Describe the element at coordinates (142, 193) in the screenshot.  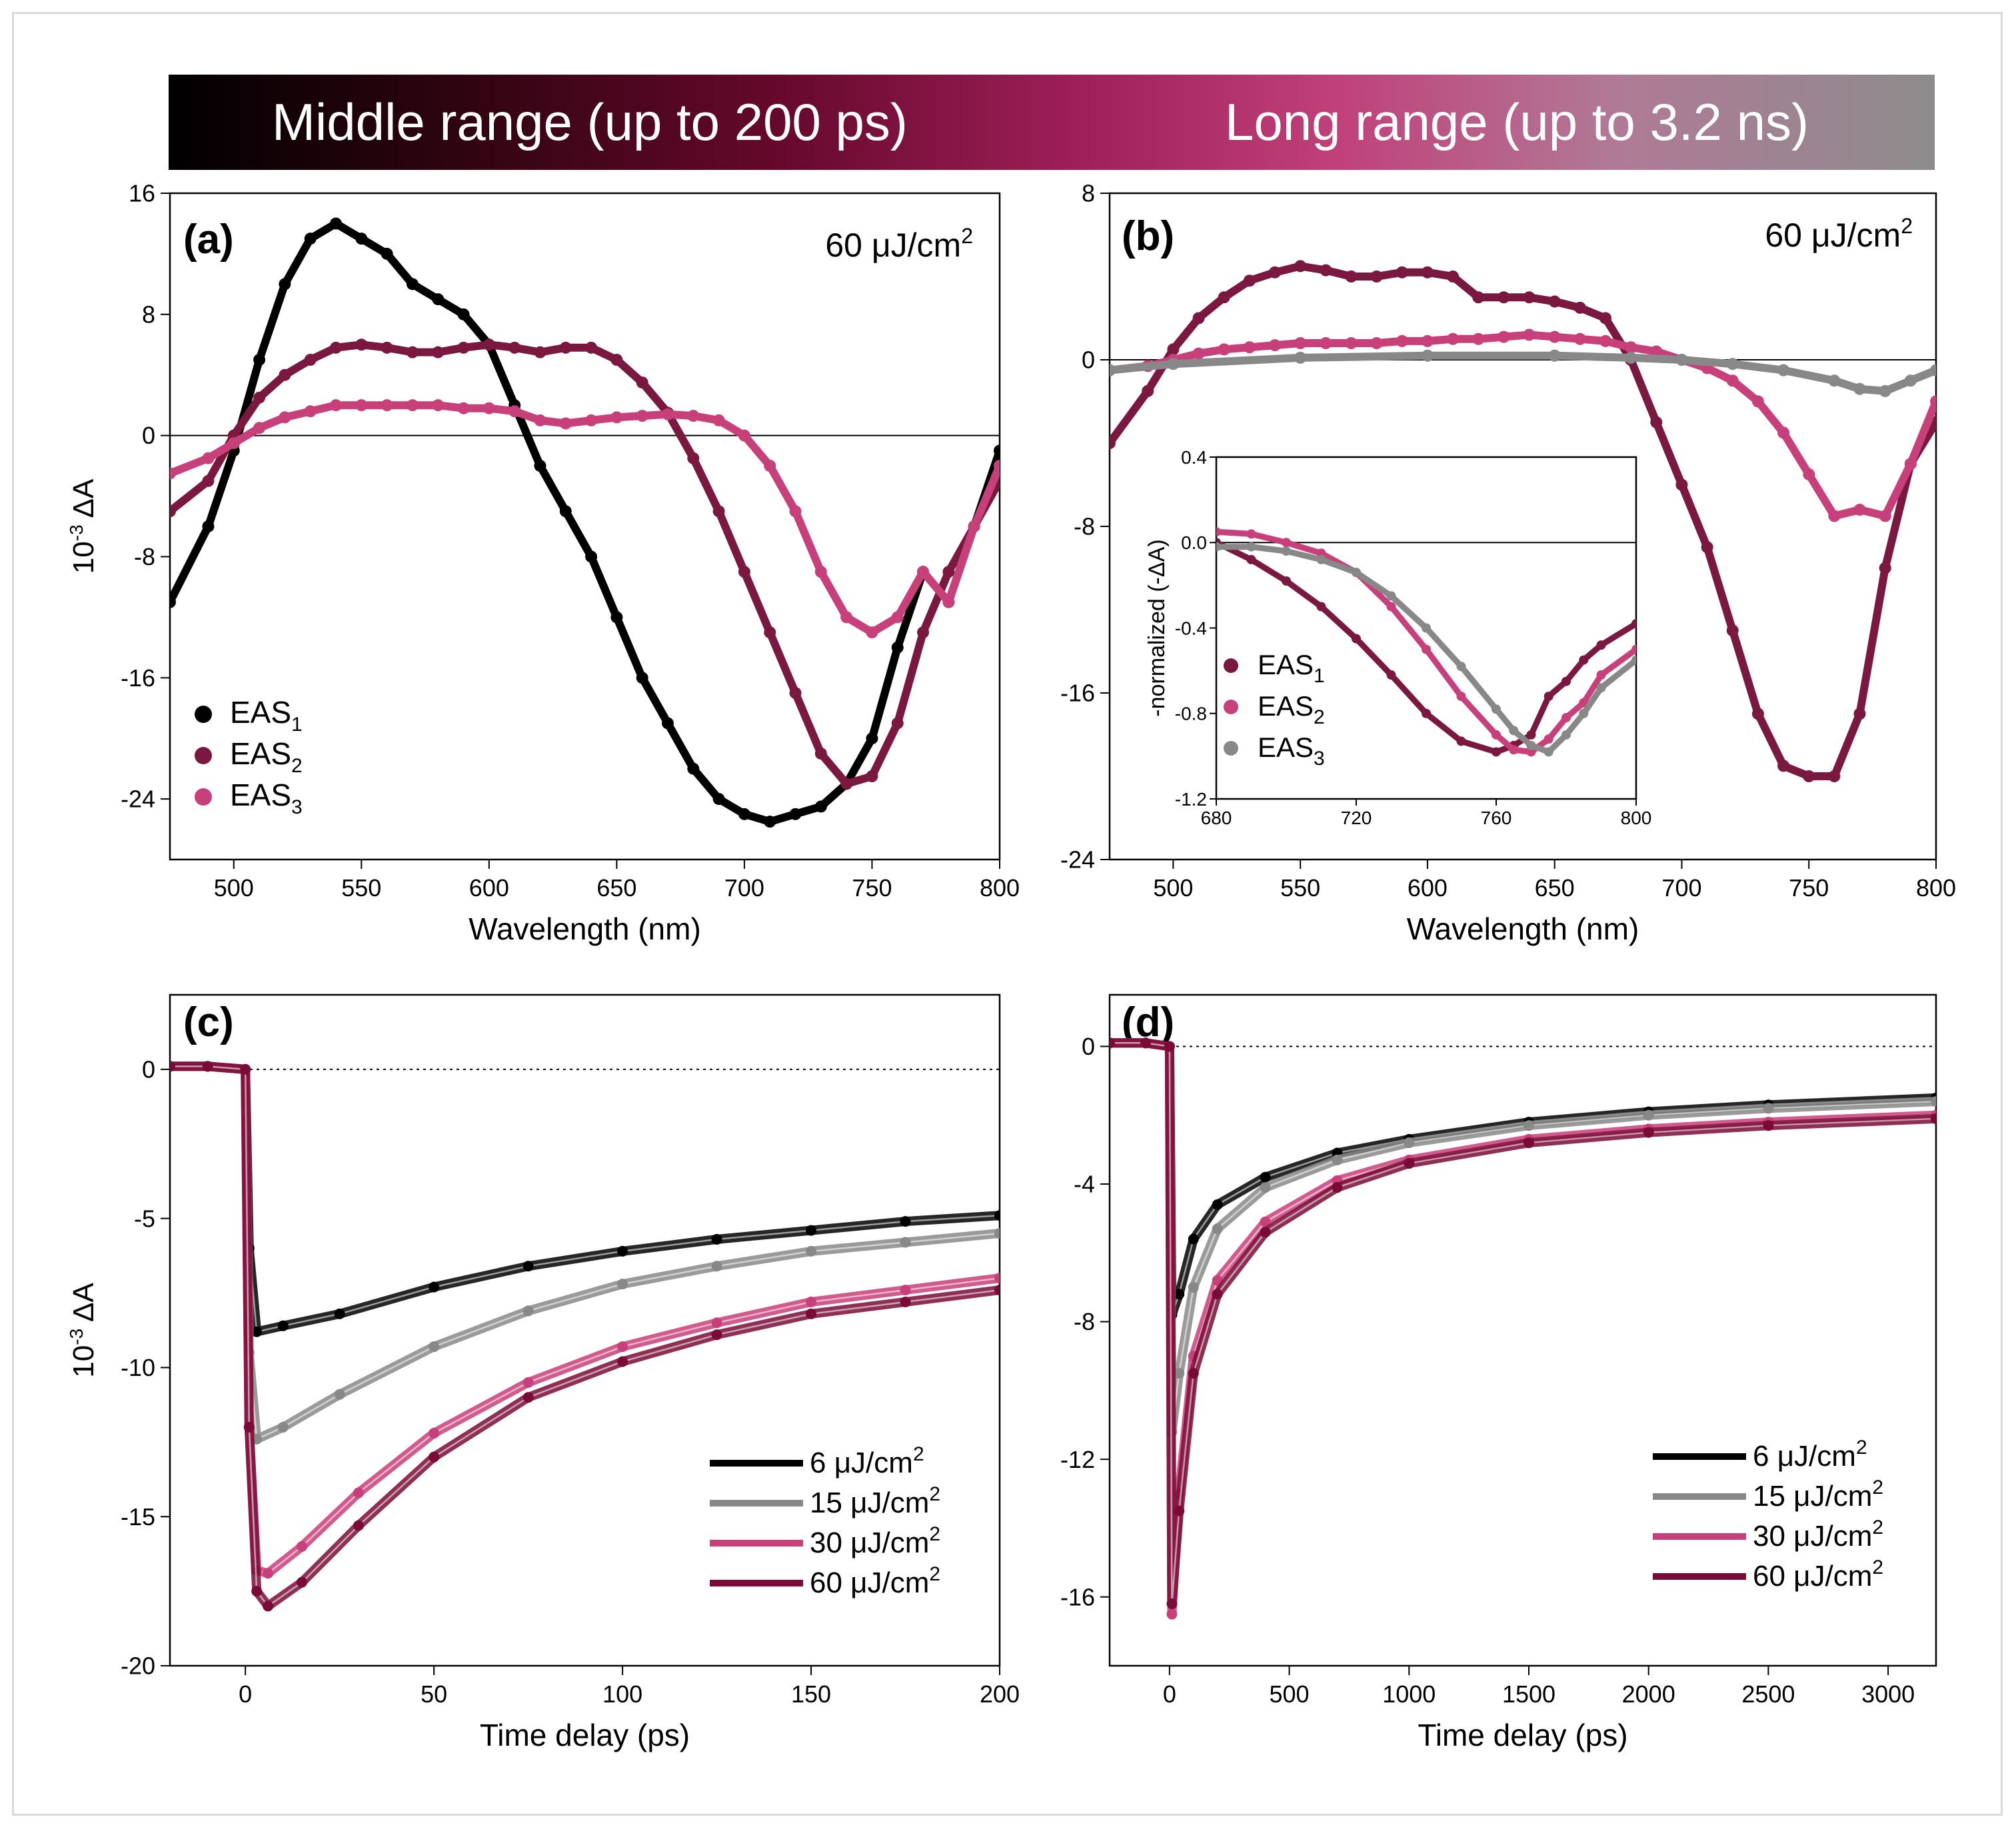
I see `y-tick-label: 16` at that location.